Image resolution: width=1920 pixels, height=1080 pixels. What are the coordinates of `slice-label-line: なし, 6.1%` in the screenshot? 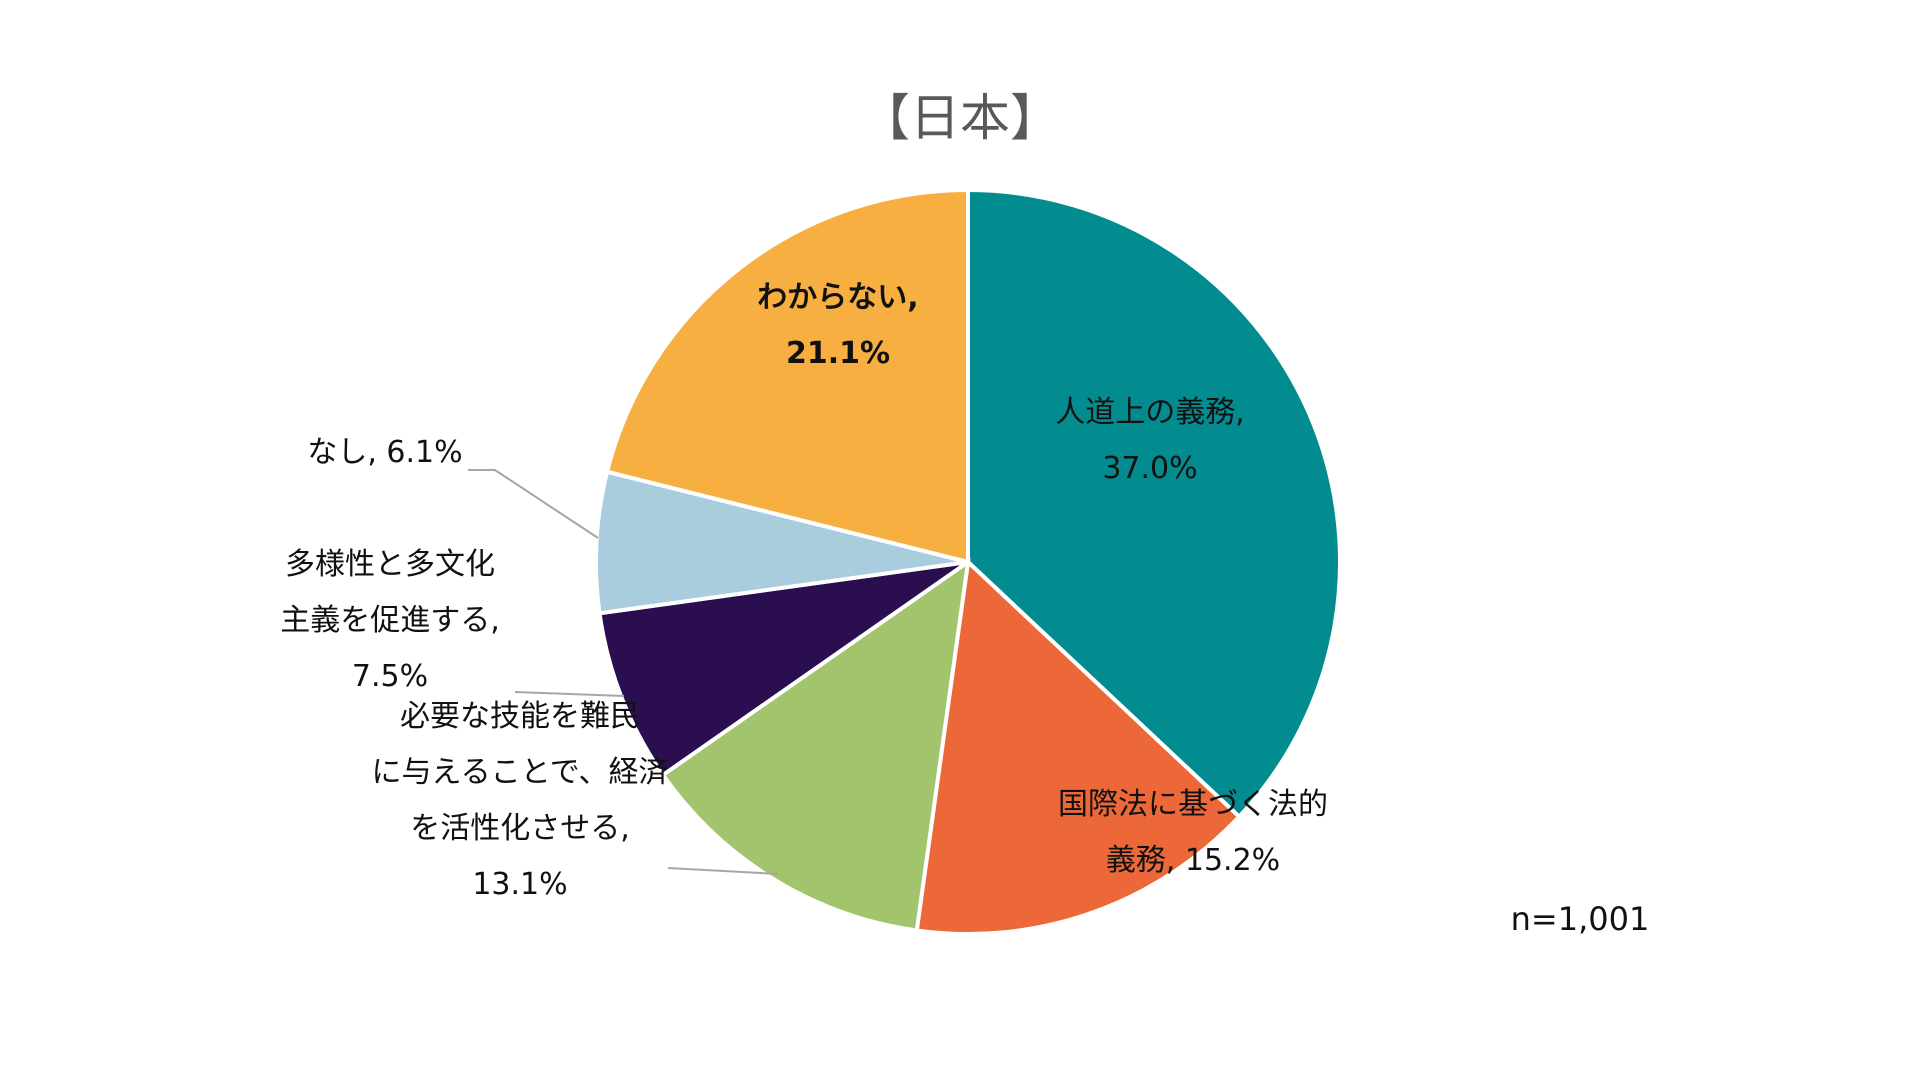 It's located at (384, 452).